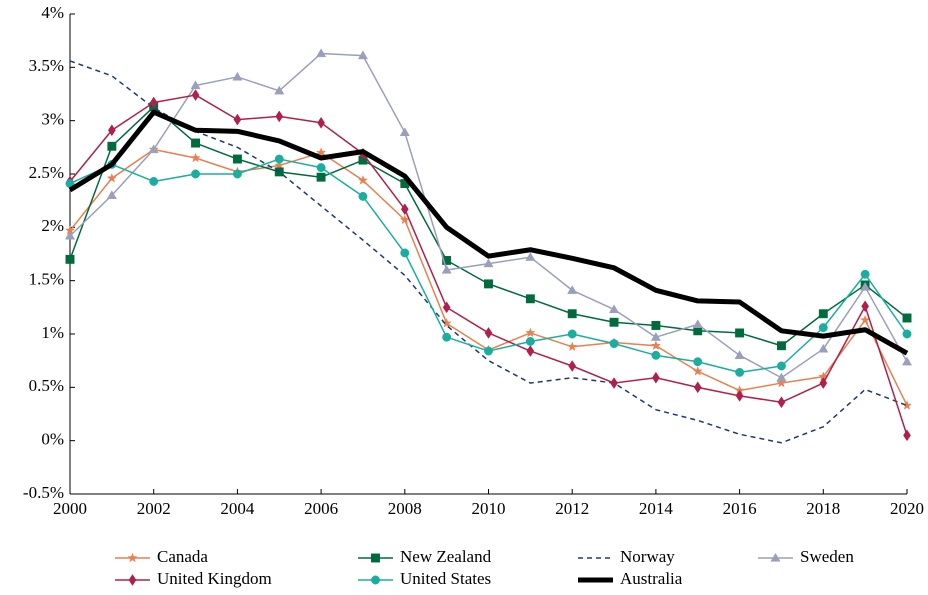 The height and width of the screenshot is (595, 928). I want to click on x-tick-label: 2002, so click(154, 508).